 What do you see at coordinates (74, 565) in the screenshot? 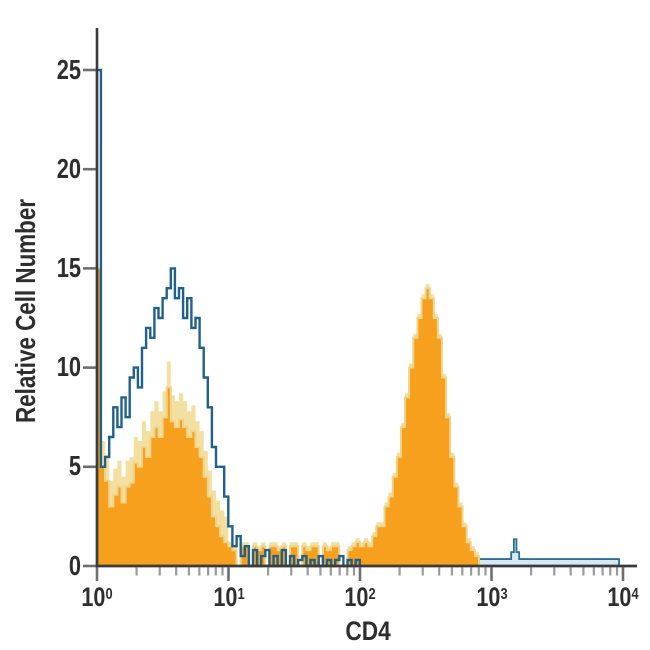
I see `y-tick-label-0: 0` at bounding box center [74, 565].